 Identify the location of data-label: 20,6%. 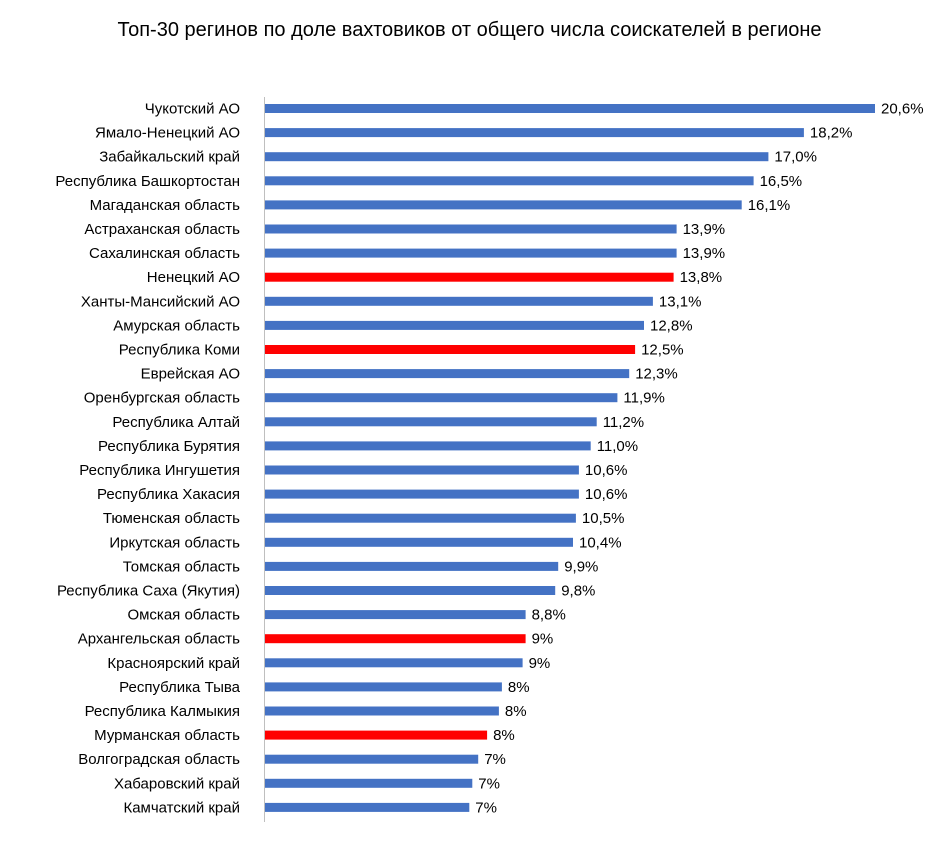
(902, 109).